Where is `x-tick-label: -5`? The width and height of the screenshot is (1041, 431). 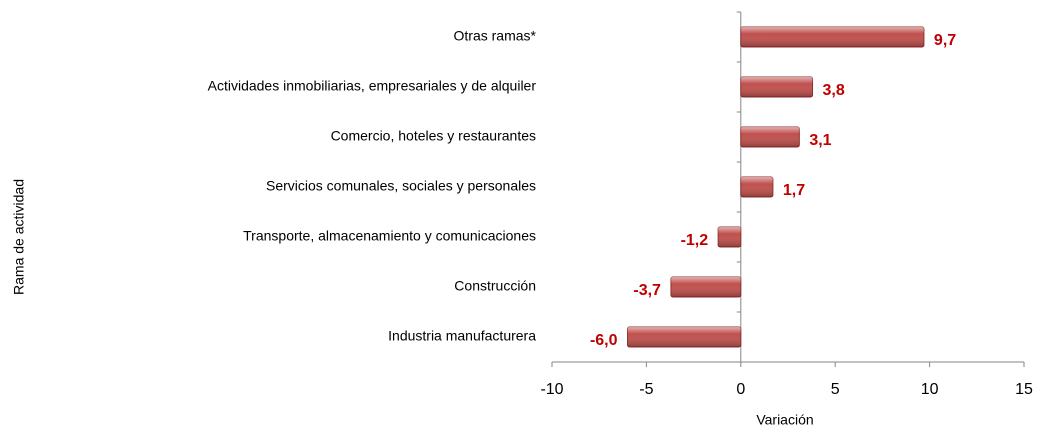
x-tick-label: -5 is located at coordinates (646, 389).